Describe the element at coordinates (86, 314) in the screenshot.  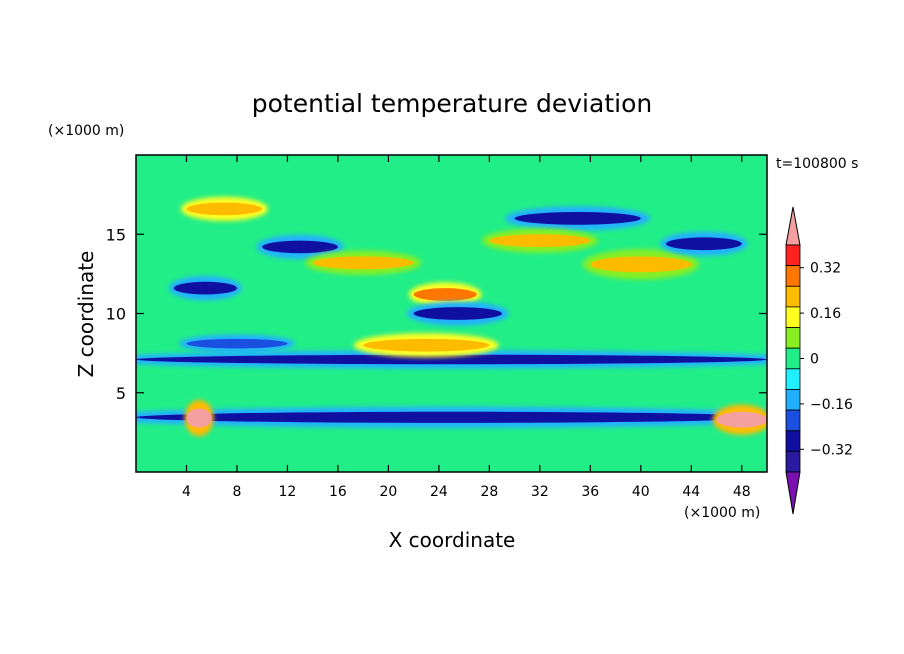
I see `y-axis-label: Z coordinate` at that location.